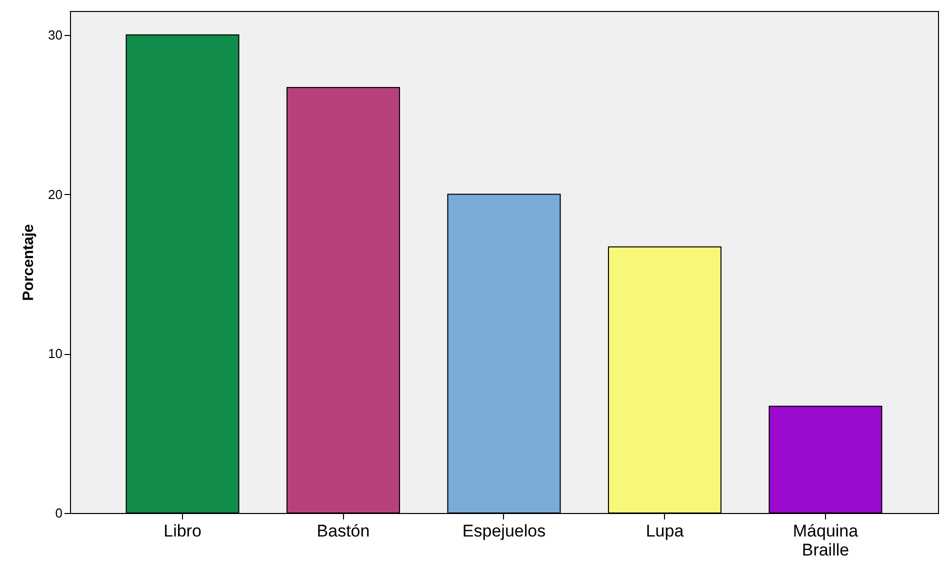 Image resolution: width=951 pixels, height=580 pixels. I want to click on x-tick-label: Bastón, so click(343, 531).